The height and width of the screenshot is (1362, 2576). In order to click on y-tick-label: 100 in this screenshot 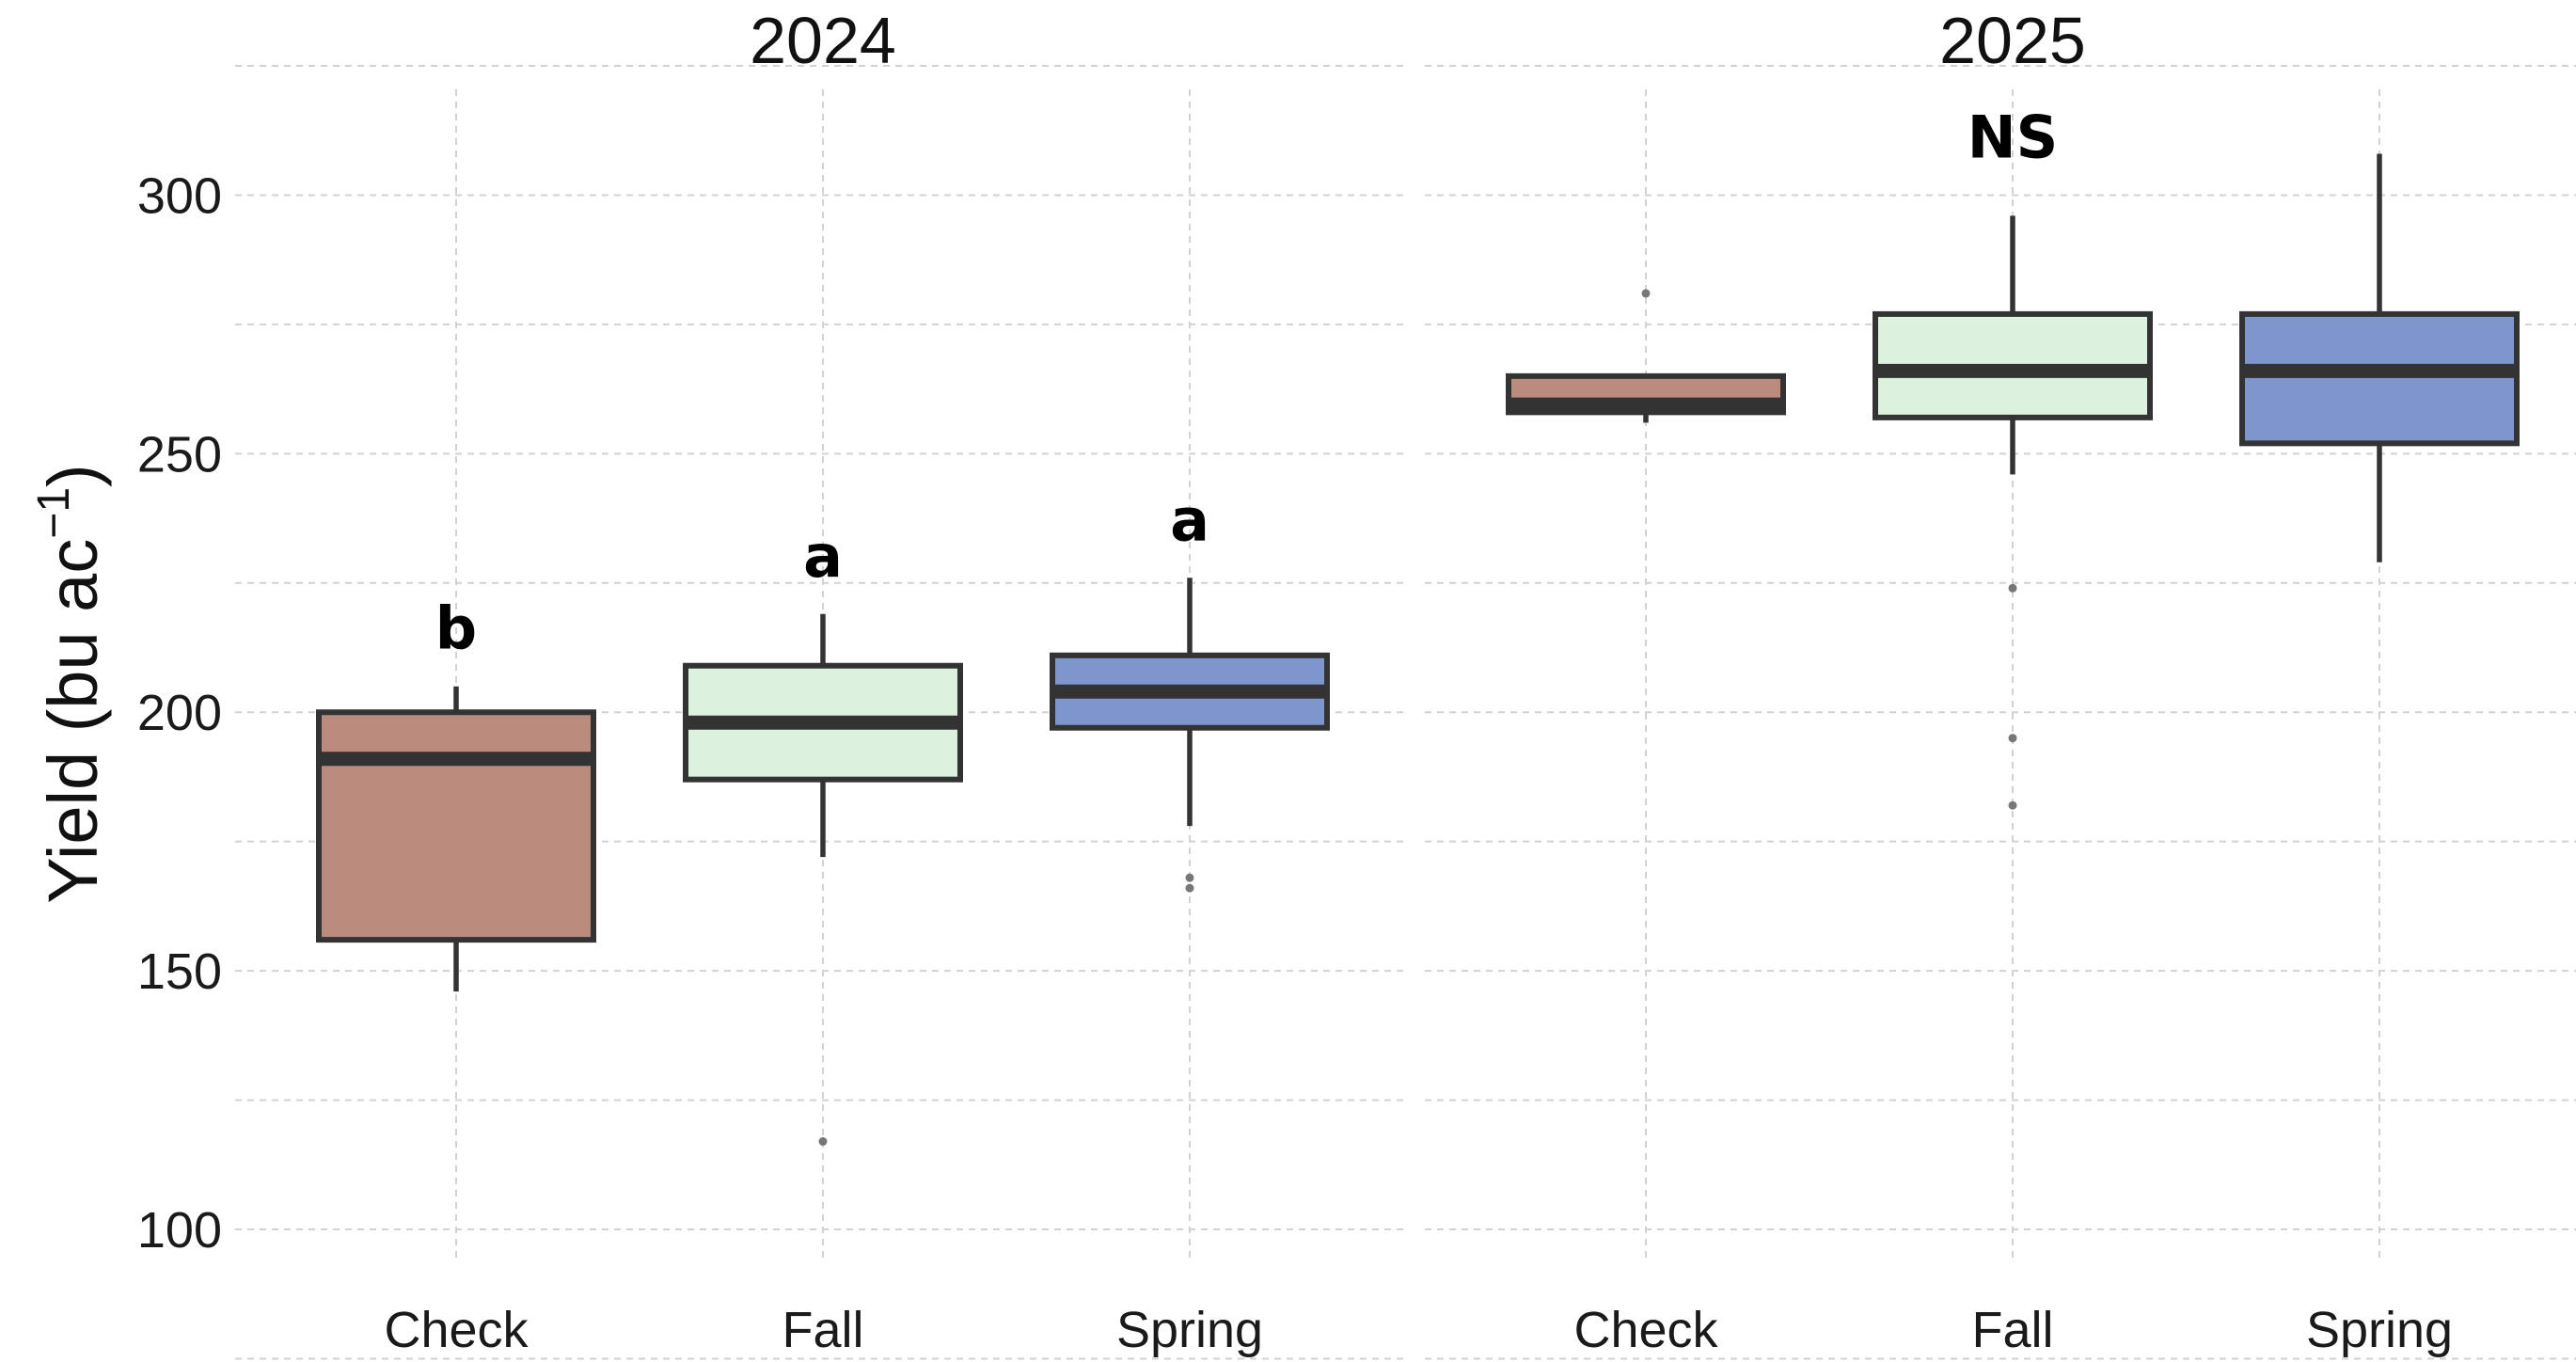, I will do `click(179, 1230)`.